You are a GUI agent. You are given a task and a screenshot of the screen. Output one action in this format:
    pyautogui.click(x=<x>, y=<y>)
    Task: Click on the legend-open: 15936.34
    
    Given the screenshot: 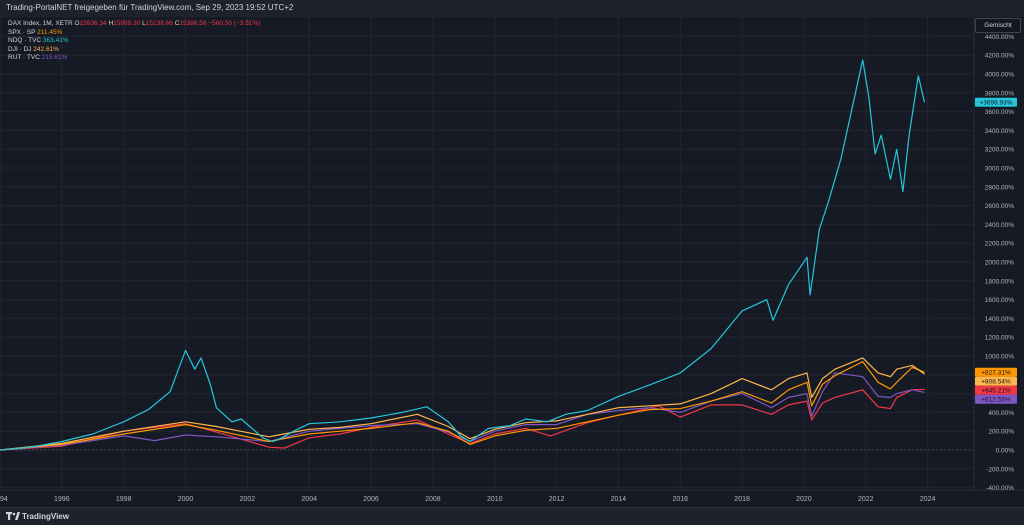 What is the action you would take?
    pyautogui.click(x=93, y=23)
    